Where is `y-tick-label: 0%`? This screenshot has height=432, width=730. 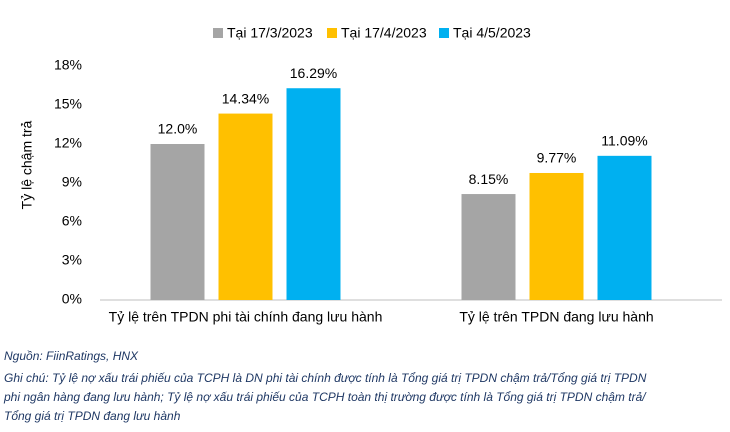
y-tick-label: 0% is located at coordinates (72, 299).